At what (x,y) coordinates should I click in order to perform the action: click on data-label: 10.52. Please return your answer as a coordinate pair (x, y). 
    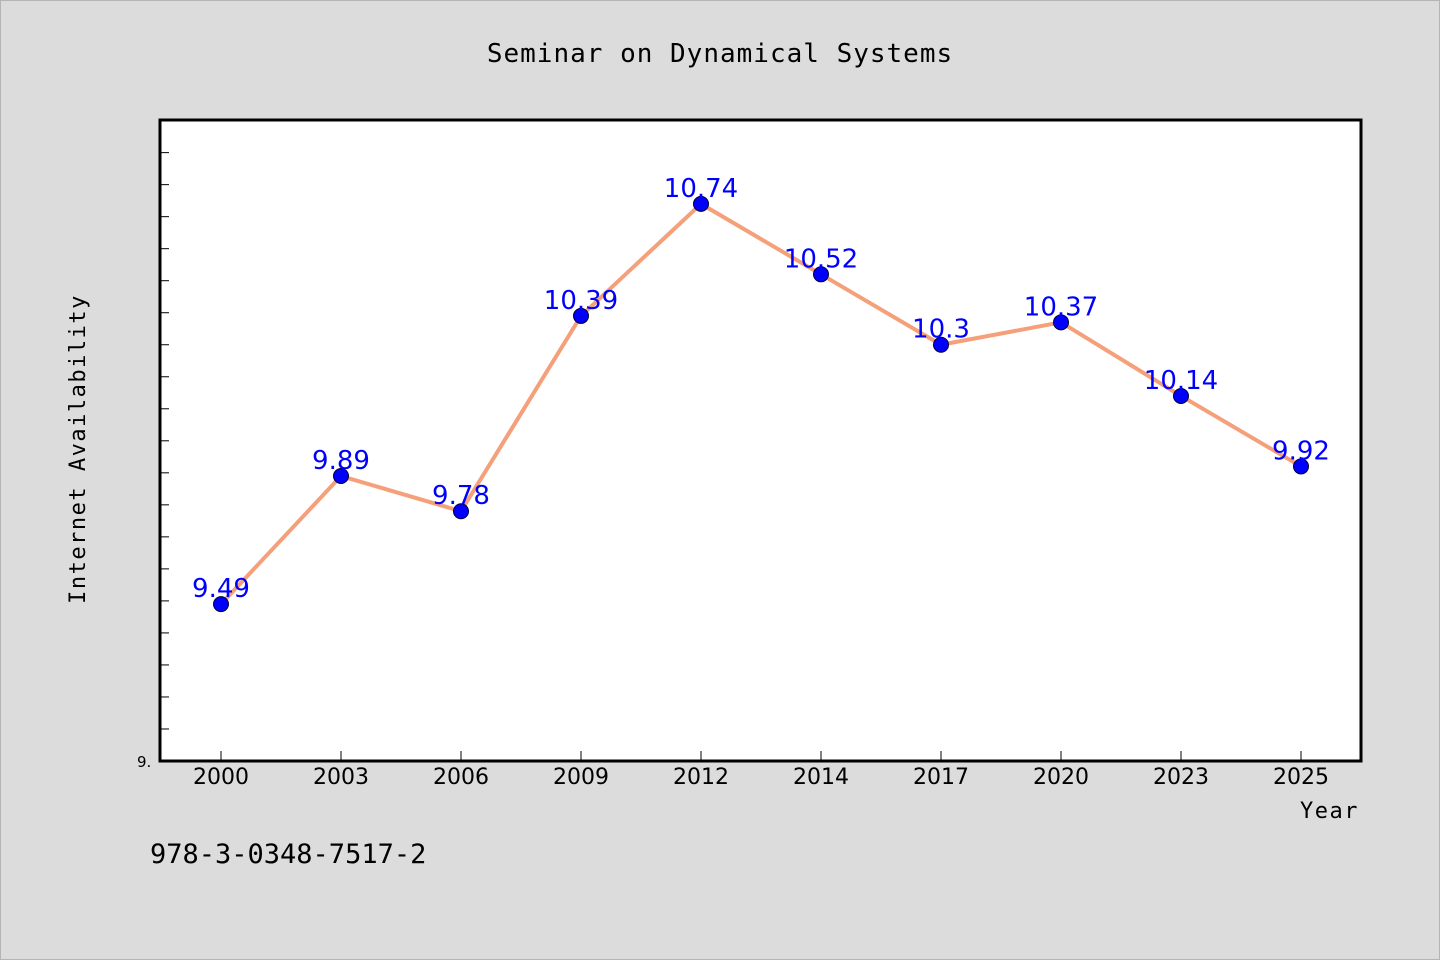
    Looking at the image, I should click on (821, 259).